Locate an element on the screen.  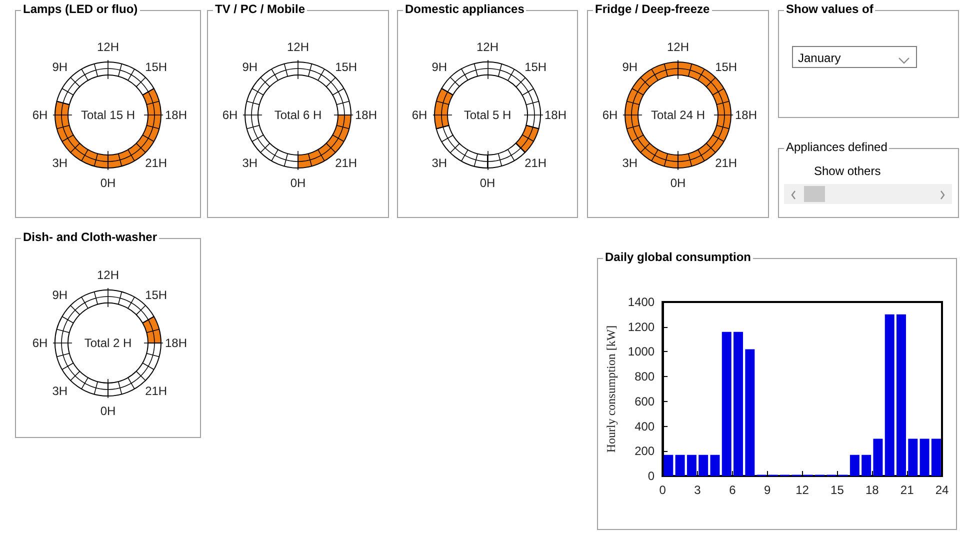
x-tick-label: 21 is located at coordinates (907, 490).